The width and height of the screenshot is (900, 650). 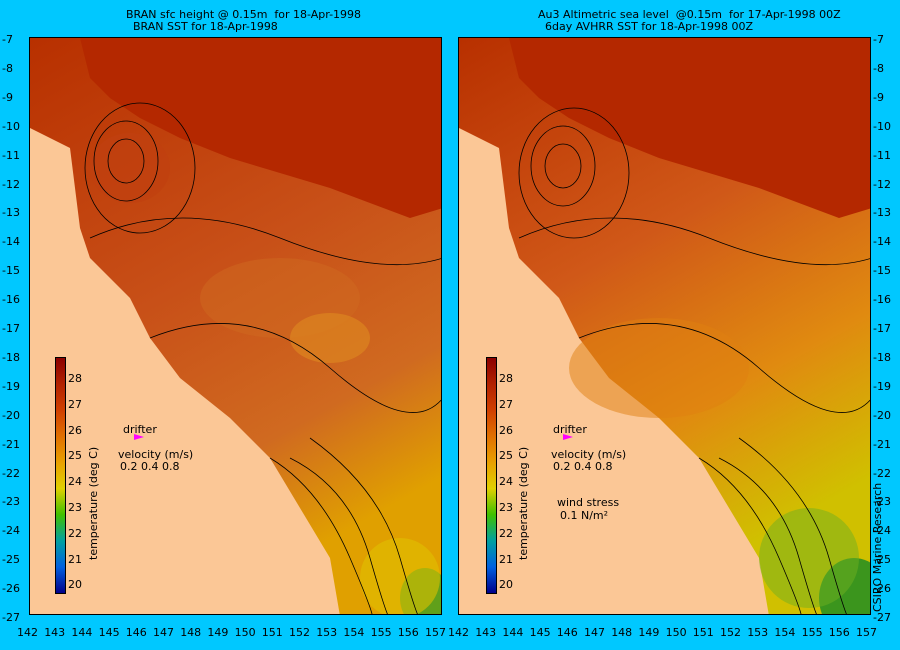 What do you see at coordinates (11, 589) in the screenshot?
I see `y-tick-label: -26` at bounding box center [11, 589].